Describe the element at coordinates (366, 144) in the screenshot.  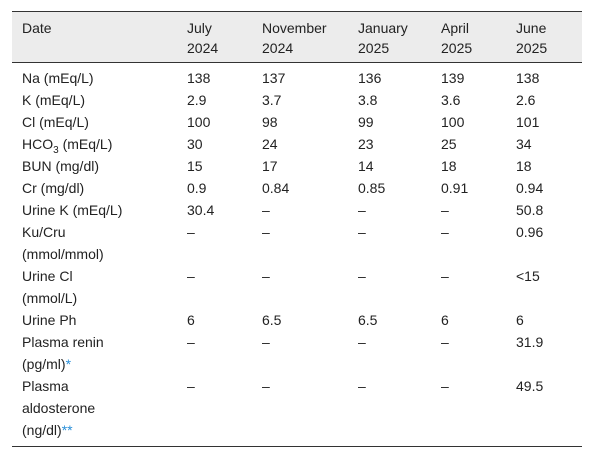
I see `value-cell: 23` at that location.